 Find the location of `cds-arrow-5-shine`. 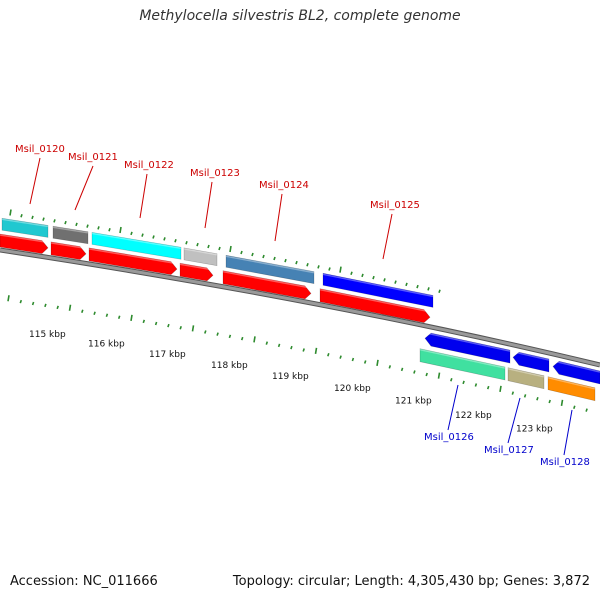

cds-arrow-5-shine is located at coordinates (267, 279).